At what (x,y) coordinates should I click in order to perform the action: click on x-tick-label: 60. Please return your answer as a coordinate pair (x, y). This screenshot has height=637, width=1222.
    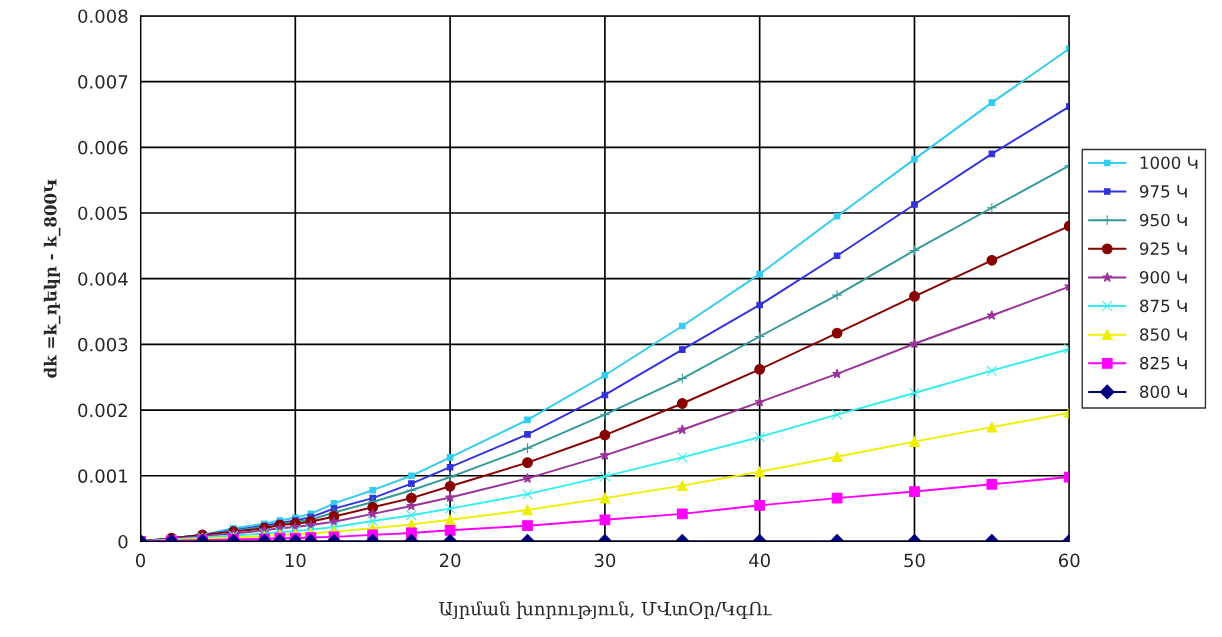
    Looking at the image, I should click on (1069, 560).